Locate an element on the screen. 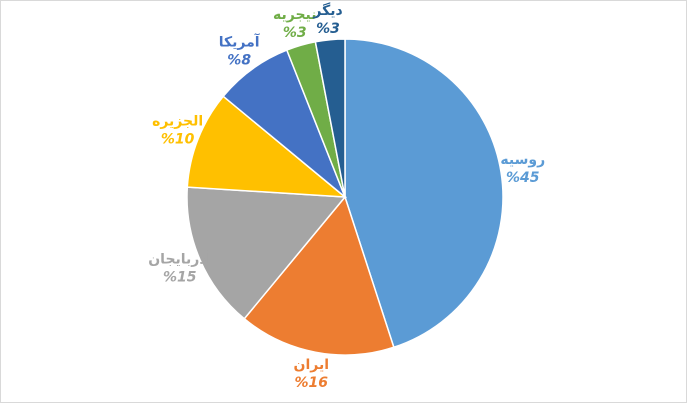  slice-value-label: %8 is located at coordinates (239, 60).